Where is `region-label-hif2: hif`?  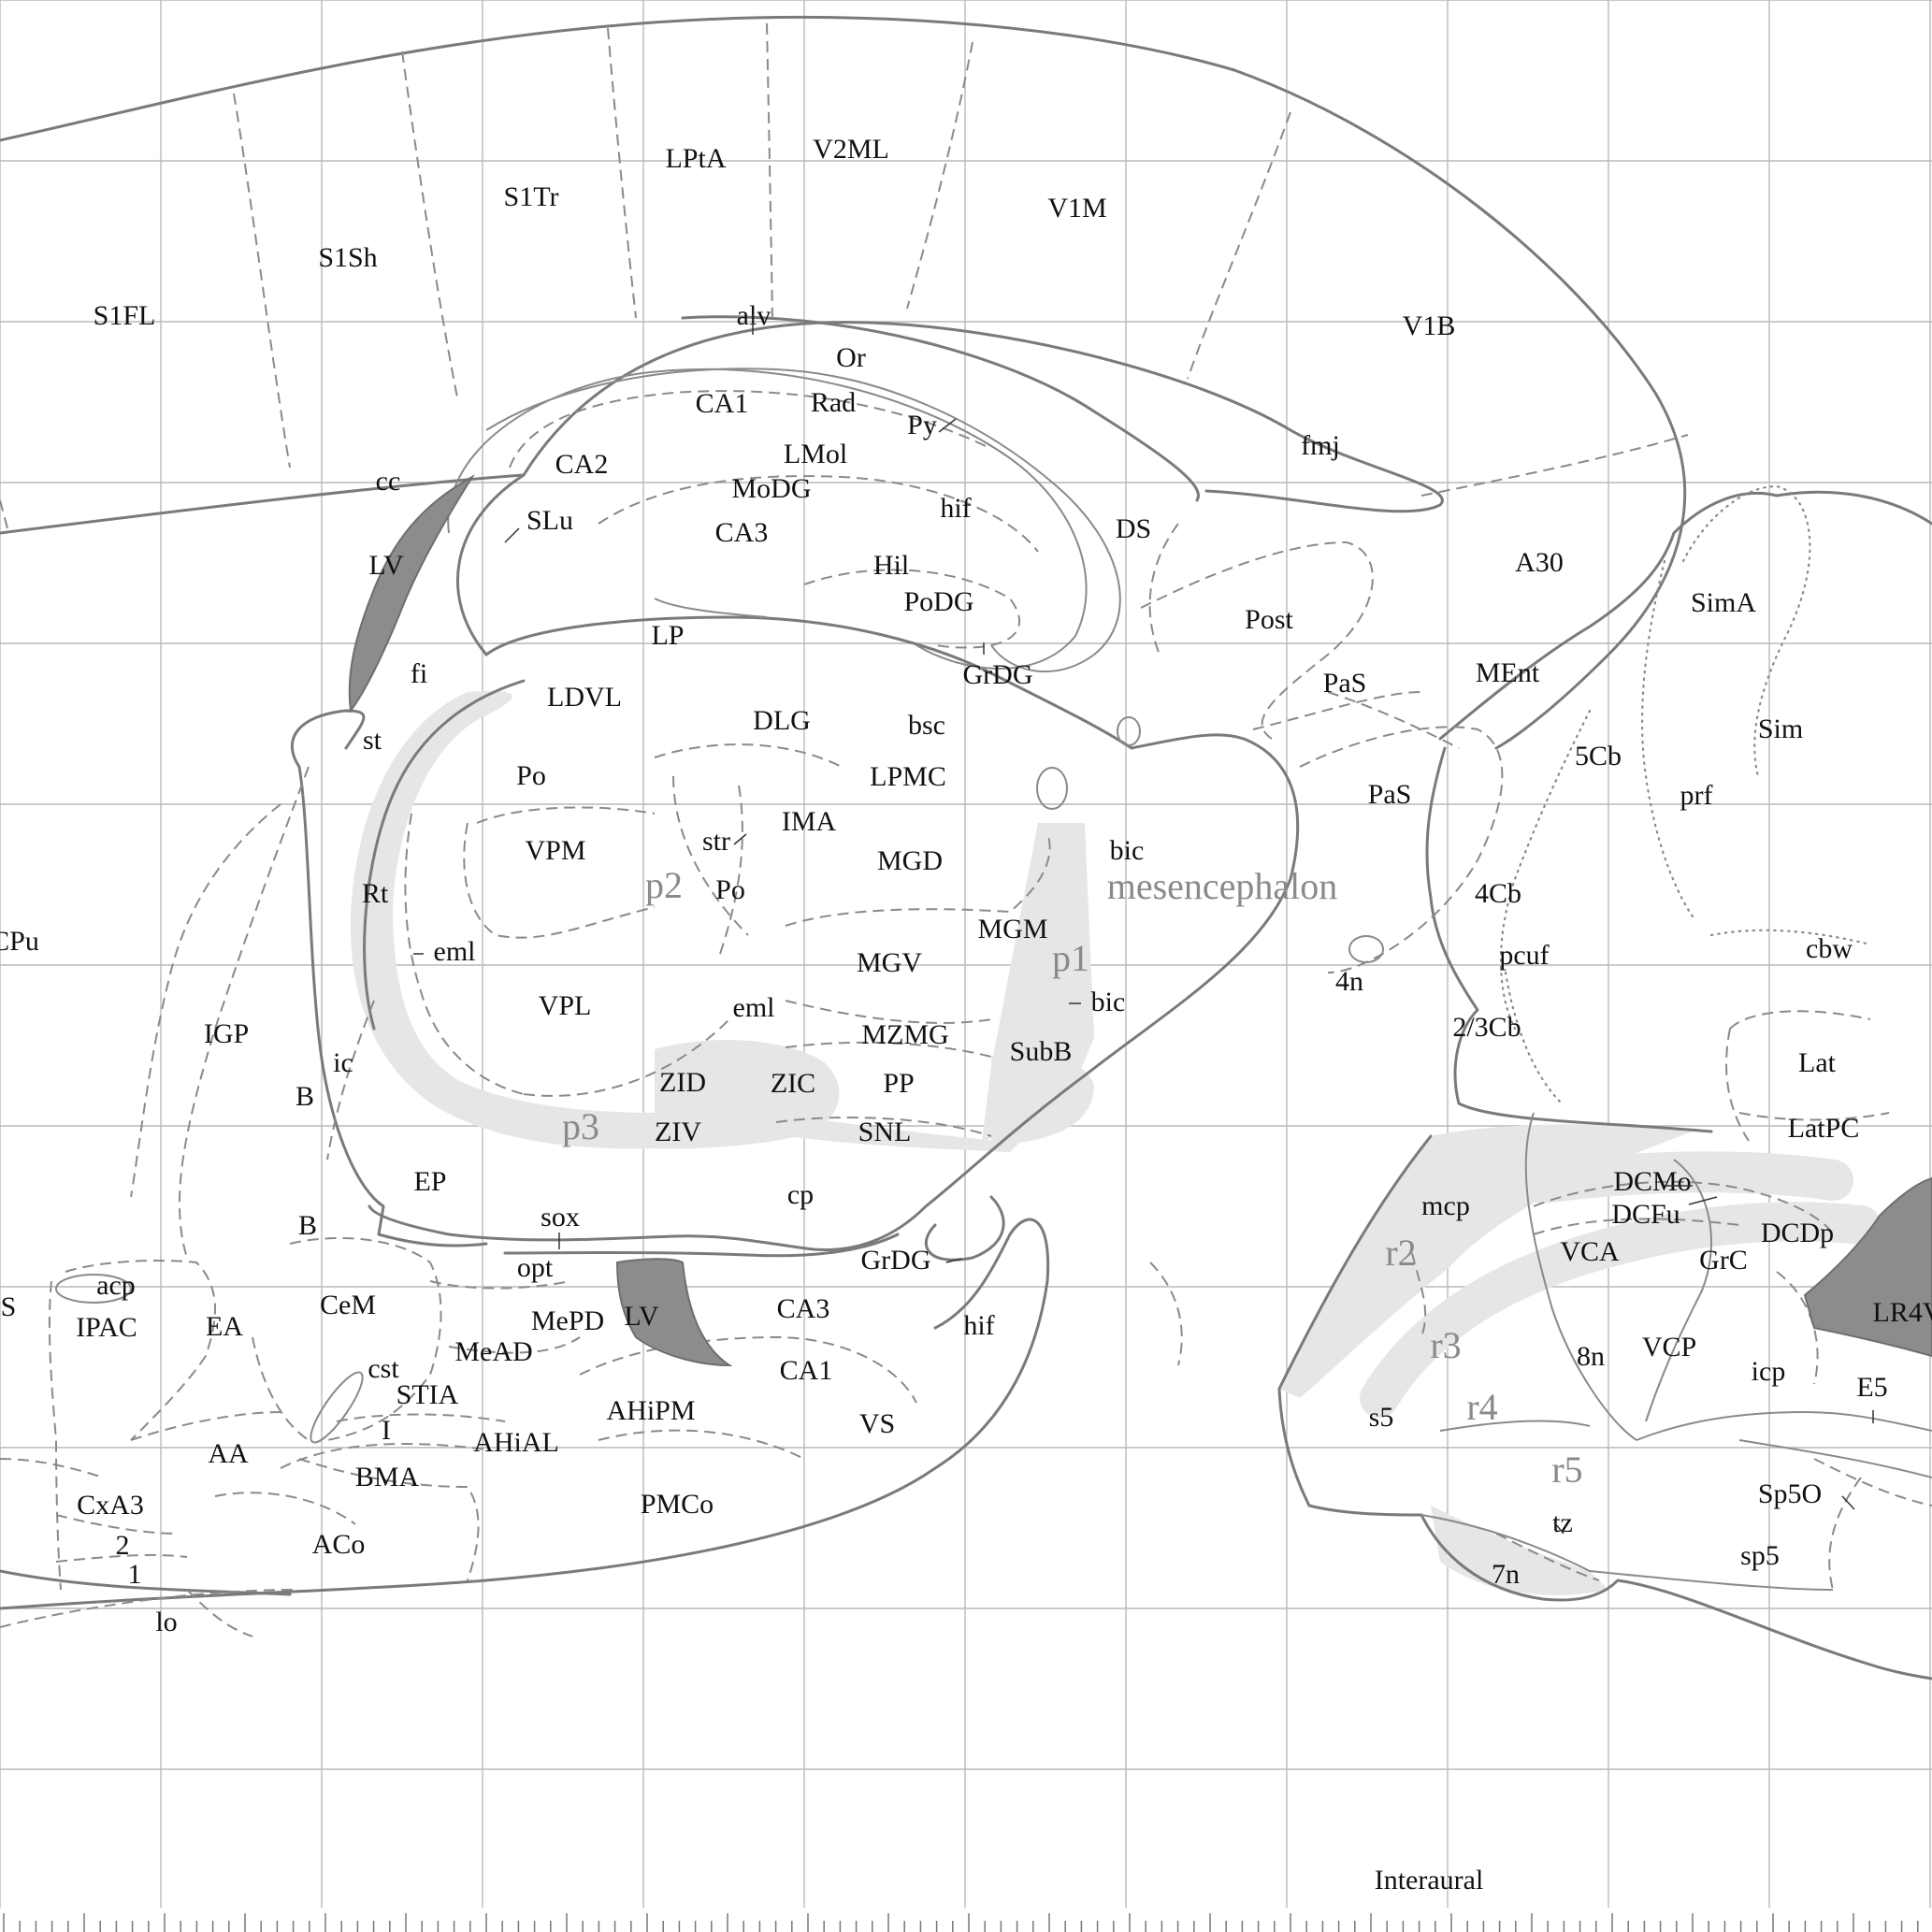
region-label-hif2: hif is located at coordinates (978, 1325).